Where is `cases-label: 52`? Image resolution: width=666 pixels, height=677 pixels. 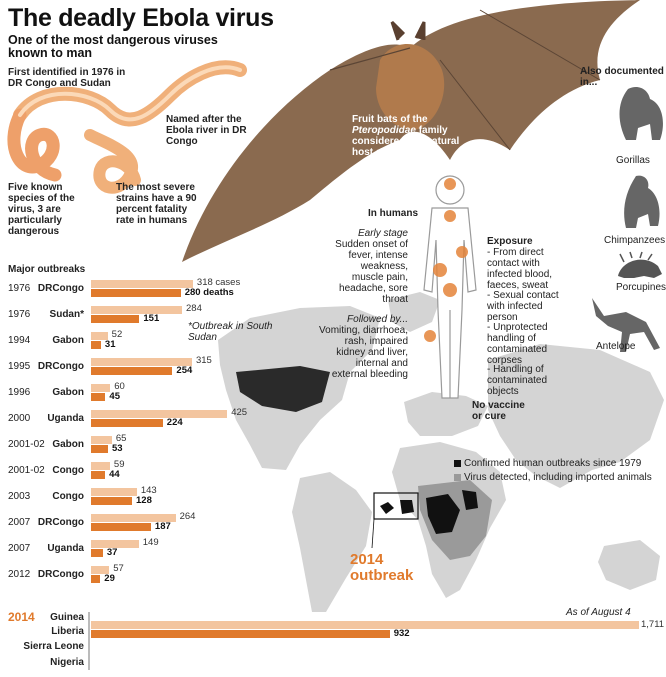 cases-label: 52 is located at coordinates (117, 334).